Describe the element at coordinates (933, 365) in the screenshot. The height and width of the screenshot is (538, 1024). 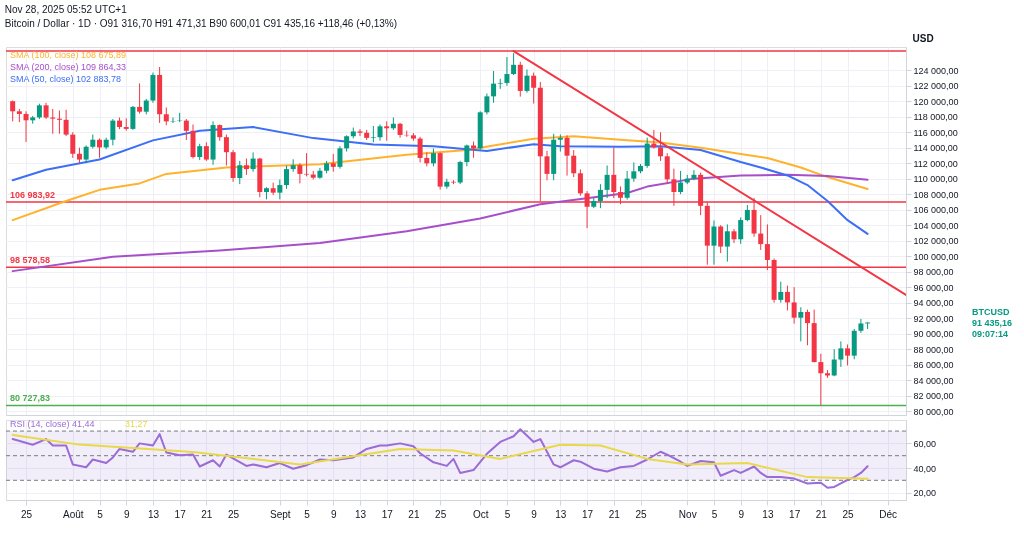
I see `y-tick-label: 86 000,00` at that location.